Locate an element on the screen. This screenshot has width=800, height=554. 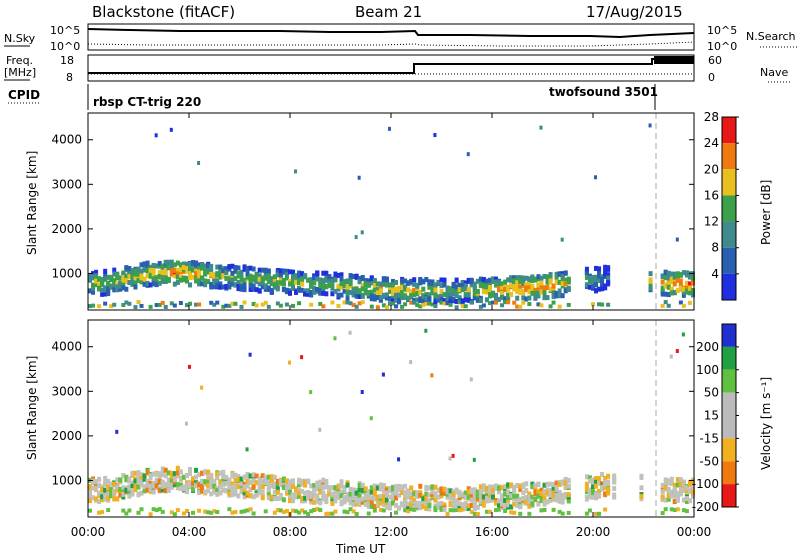
nsearch-line is located at coordinates (391, 44).